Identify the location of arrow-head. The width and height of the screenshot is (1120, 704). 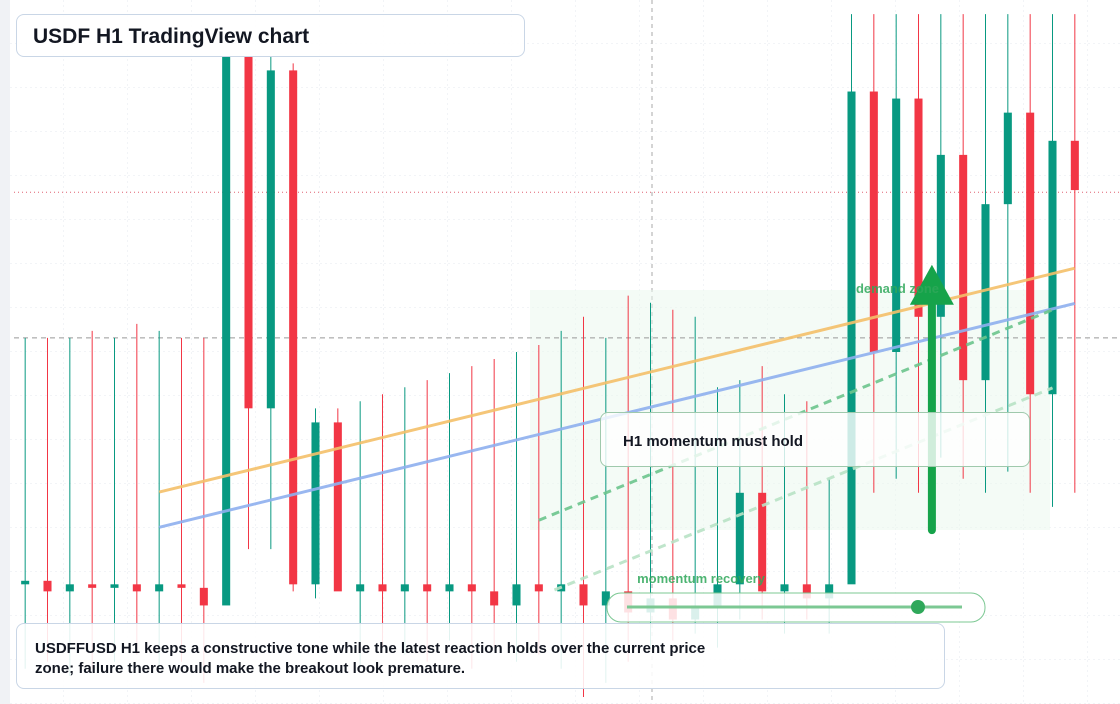
(931, 284).